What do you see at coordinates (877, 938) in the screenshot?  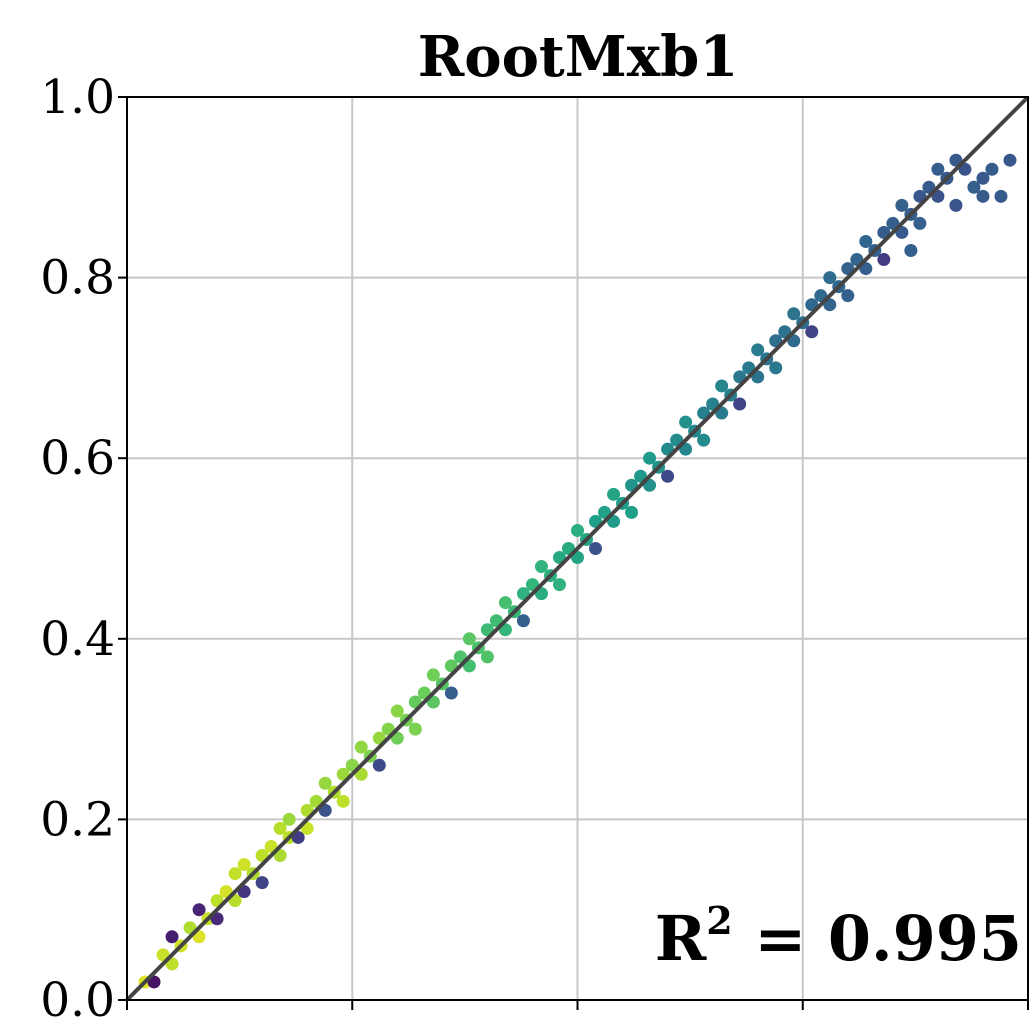 I see `r-squared-value: = 0.995` at bounding box center [877, 938].